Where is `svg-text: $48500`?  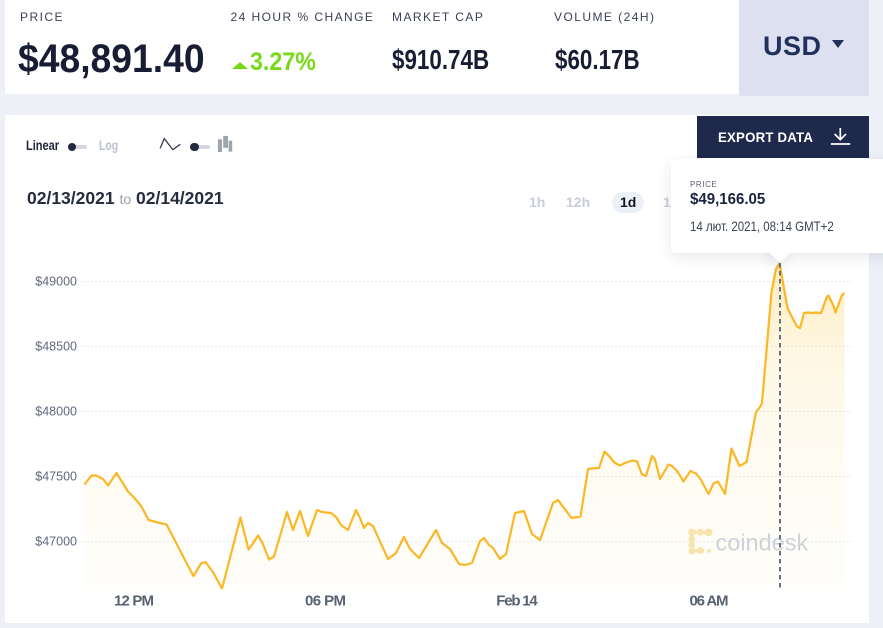
svg-text: $48500 is located at coordinates (56, 347).